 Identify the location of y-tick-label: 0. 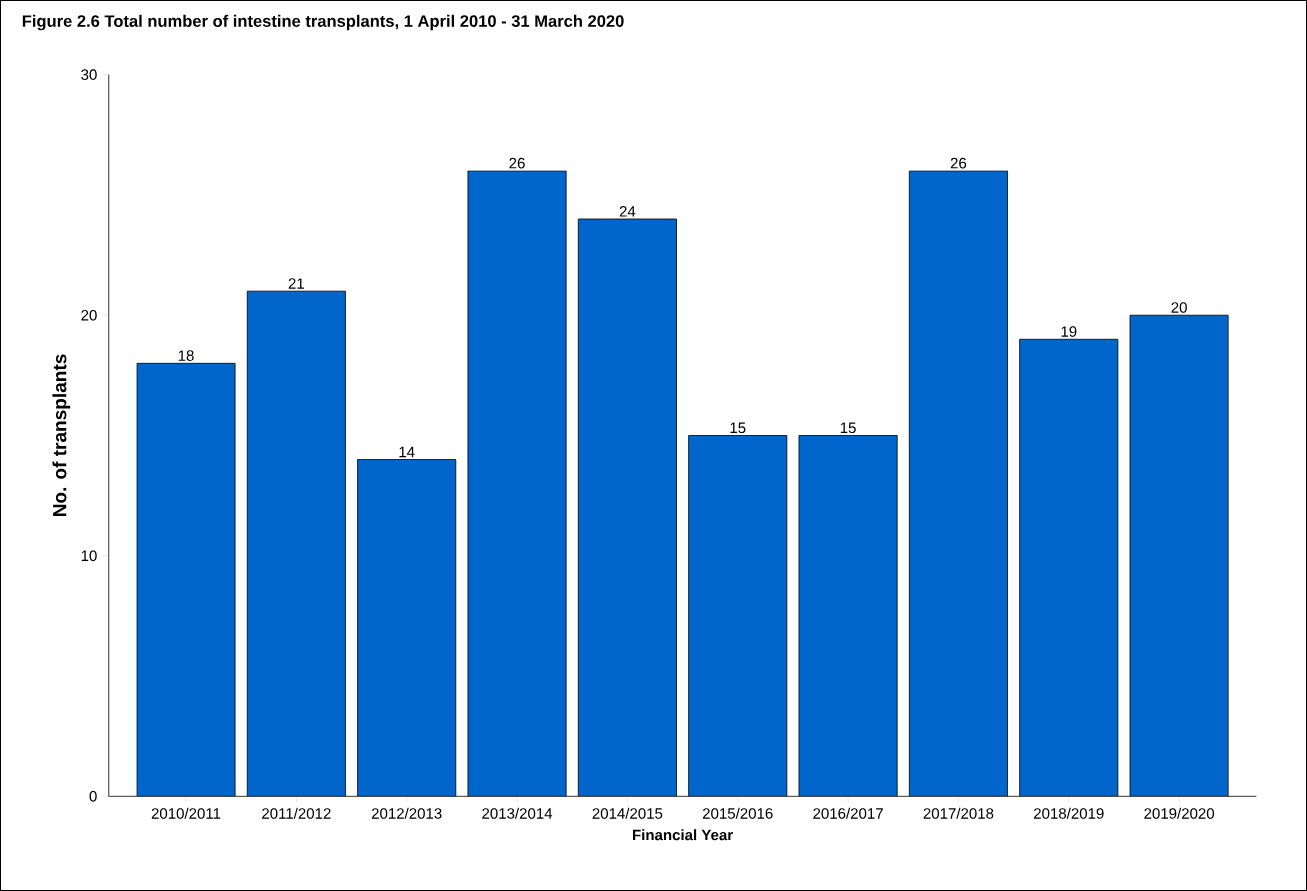
(93, 796).